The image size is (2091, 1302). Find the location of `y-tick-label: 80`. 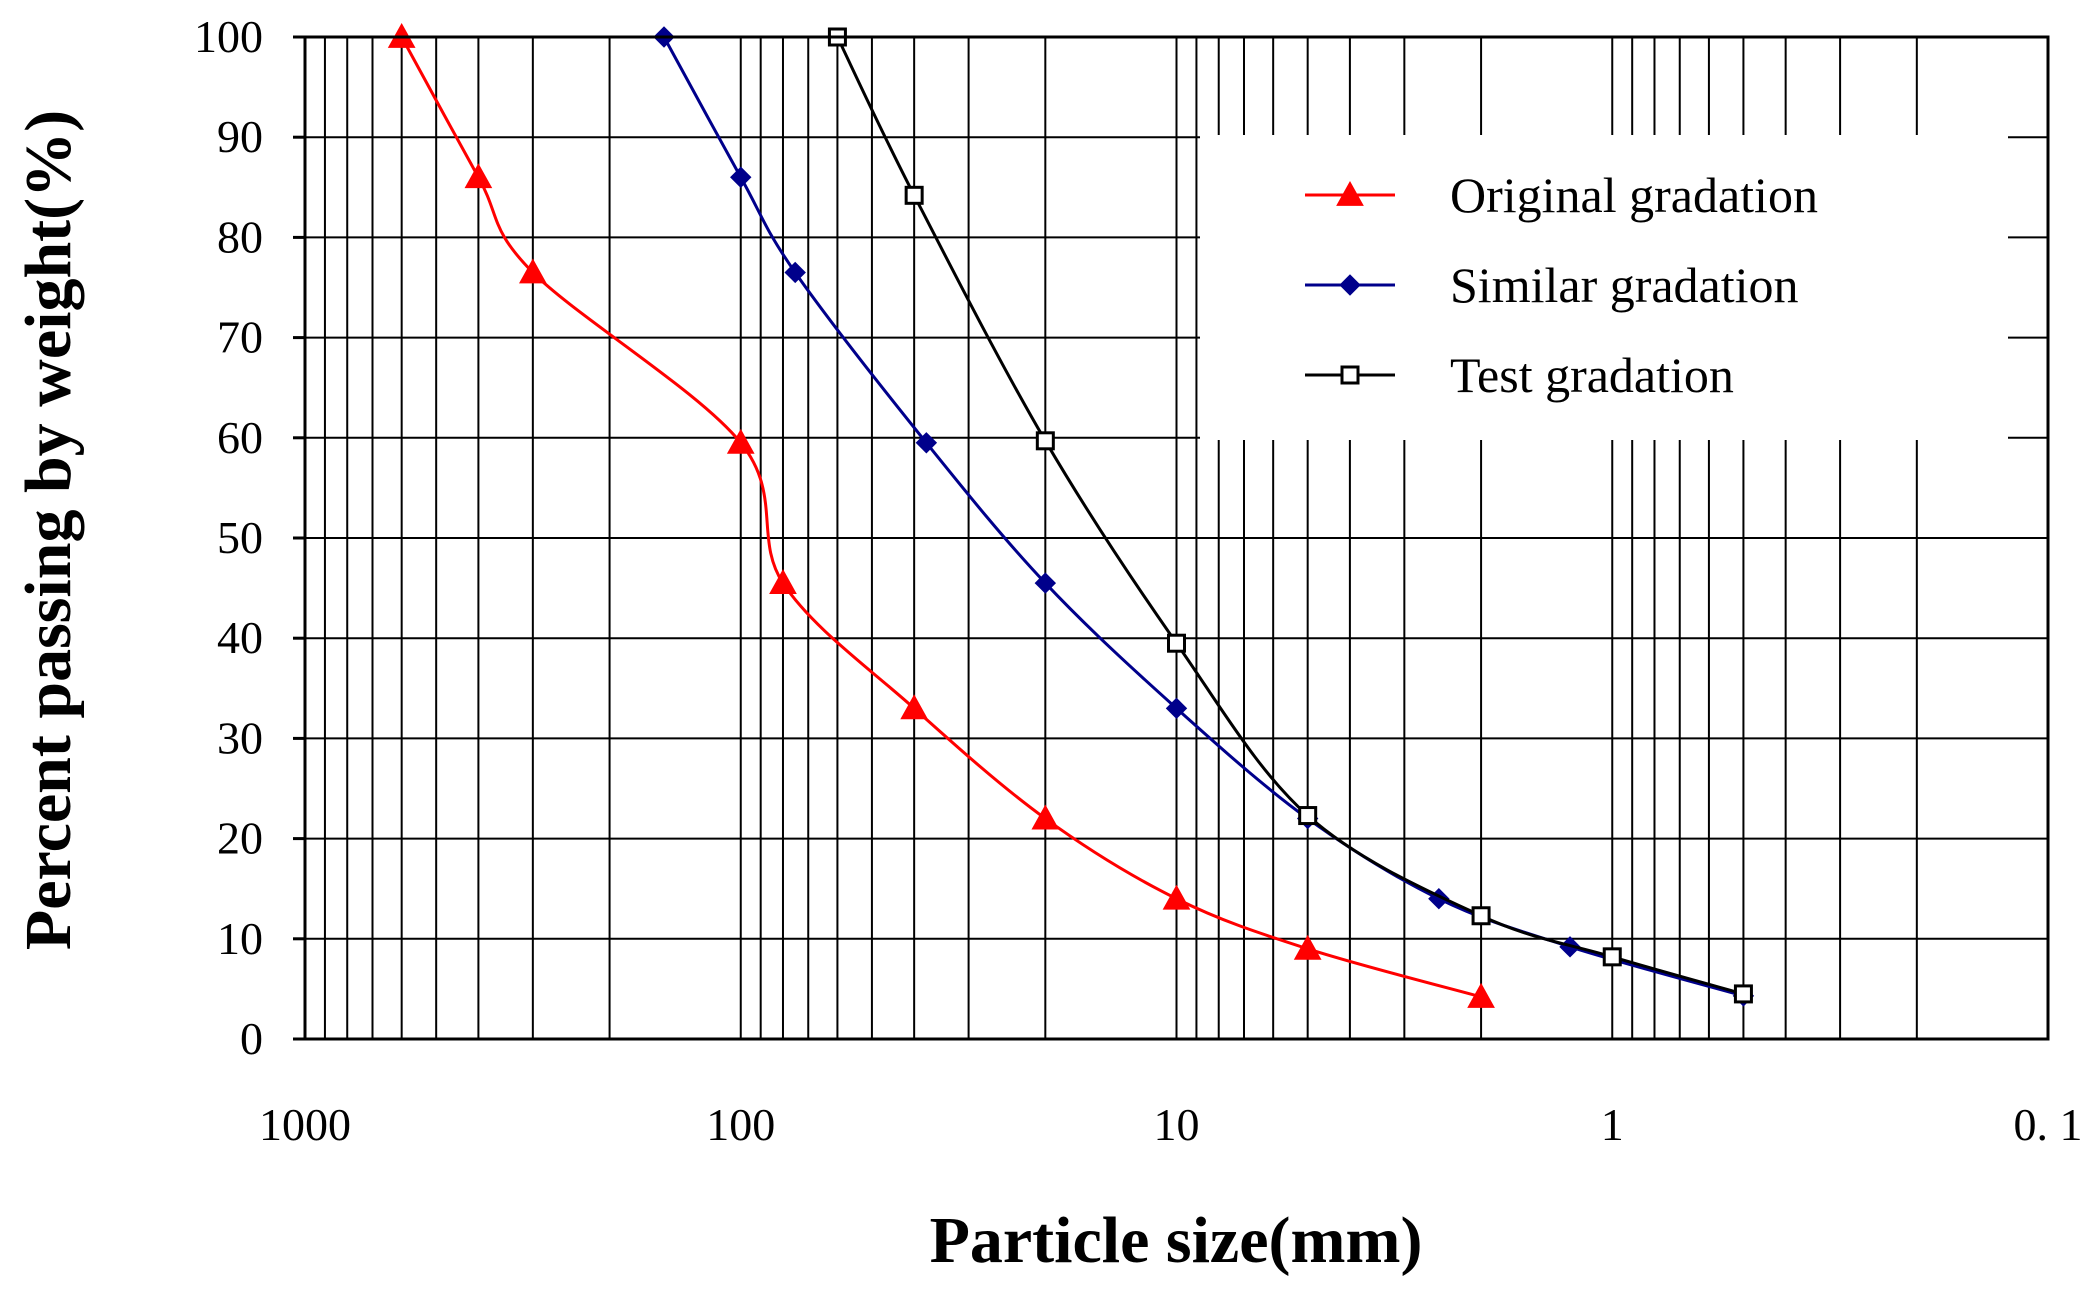

y-tick-label: 80 is located at coordinates (240, 236).